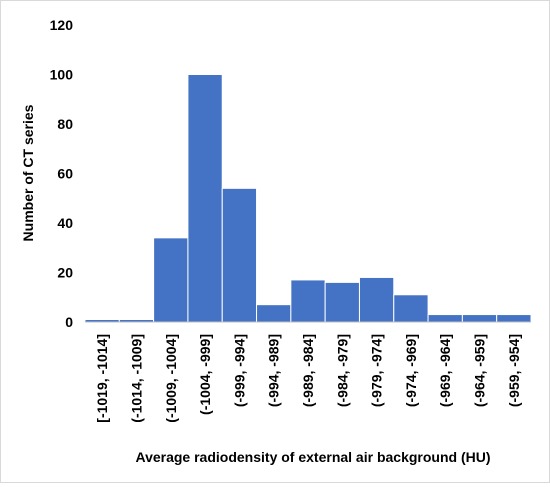 The width and height of the screenshot is (550, 487). Describe the element at coordinates (308, 370) in the screenshot. I see `x-tick-label: (-989, -984]` at that location.